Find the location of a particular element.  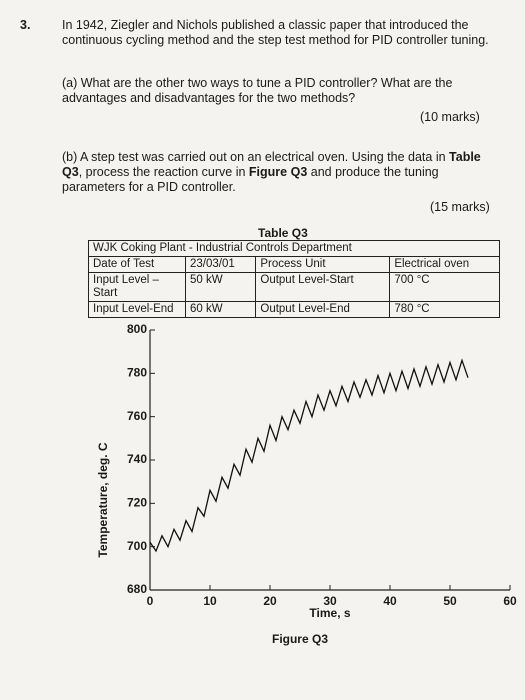

y-tick-label: 720 is located at coordinates (137, 503).